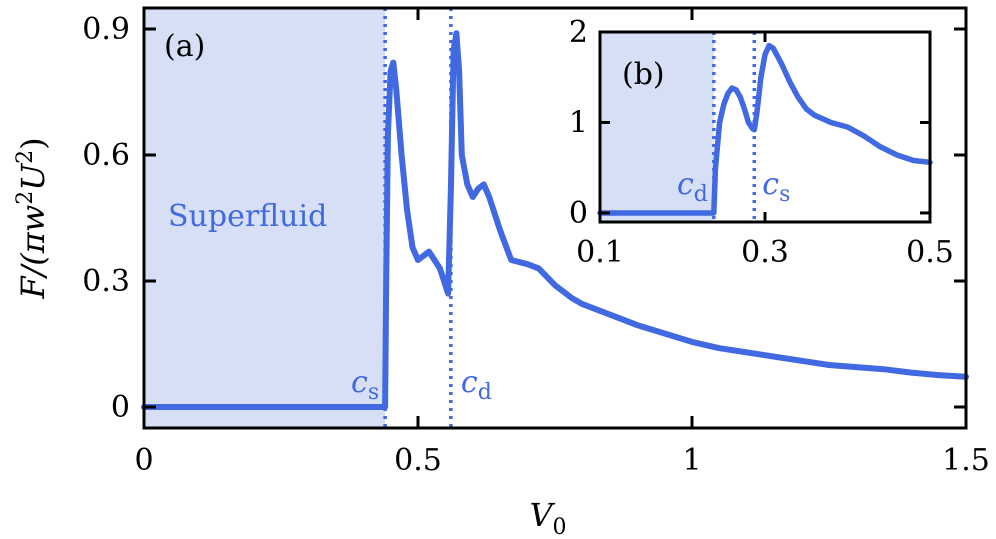  Describe the element at coordinates (32, 218) in the screenshot. I see `y-axis-label: F/(πw2U2)` at that location.